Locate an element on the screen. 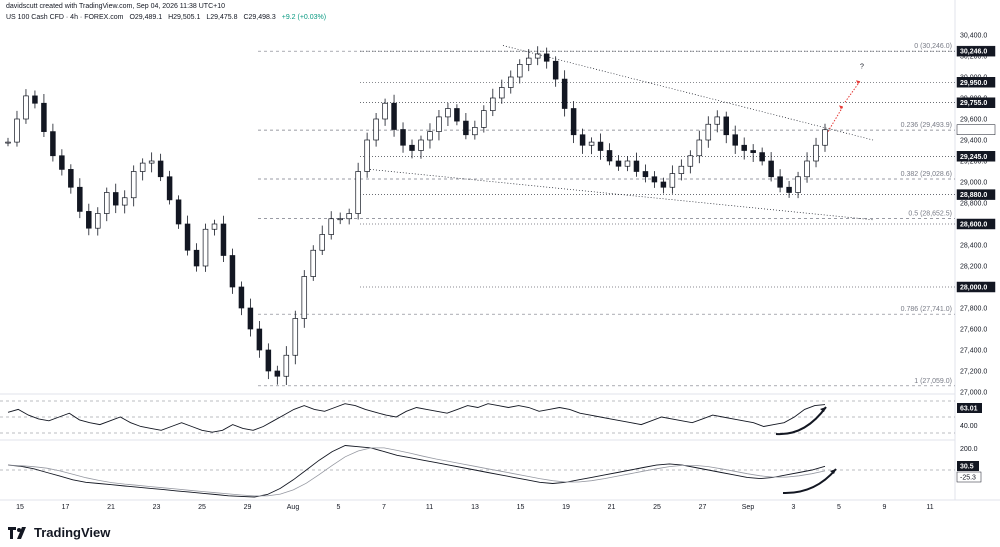  x-tick-label: 27 is located at coordinates (703, 507).